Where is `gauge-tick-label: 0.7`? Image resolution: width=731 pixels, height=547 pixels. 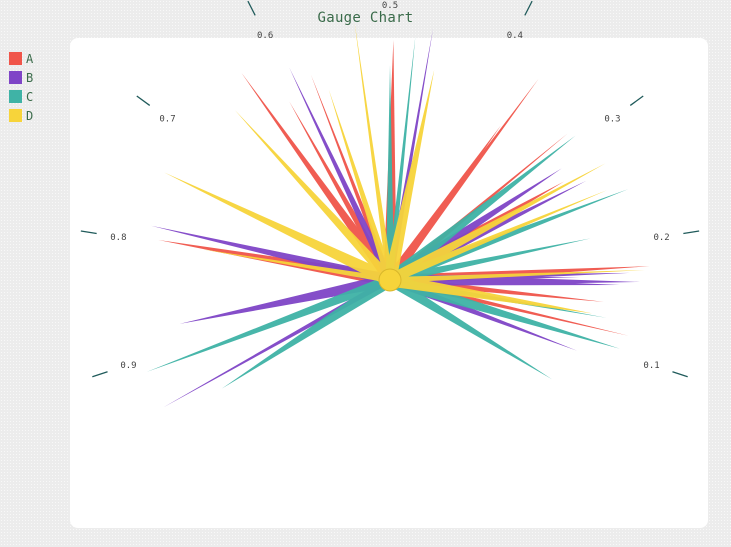 gauge-tick-label: 0.7 is located at coordinates (167, 119).